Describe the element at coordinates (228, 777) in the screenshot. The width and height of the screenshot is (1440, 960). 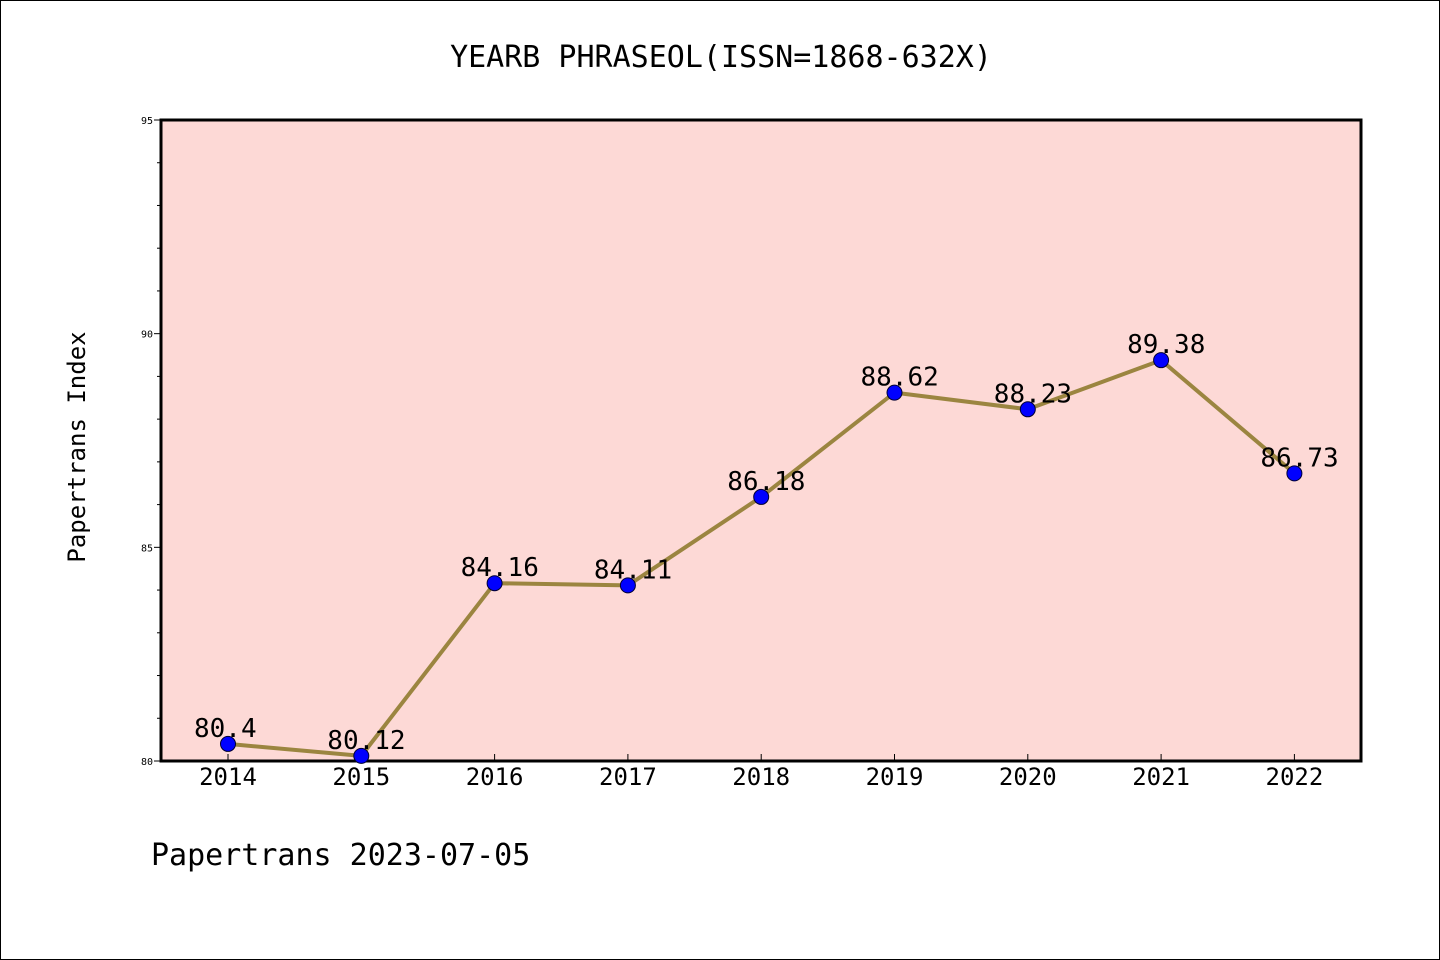
I see `x-tick-label: 2014` at that location.